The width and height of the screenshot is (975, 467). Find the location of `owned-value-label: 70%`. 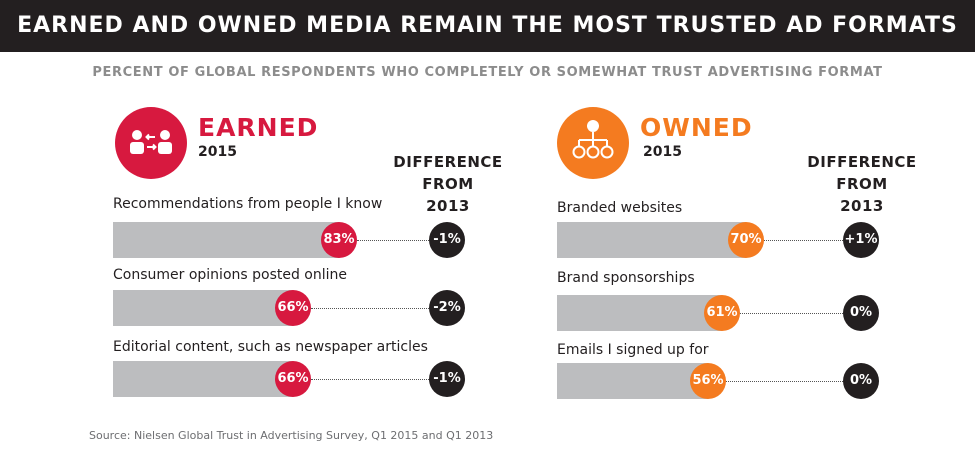

owned-value-label: 70% is located at coordinates (746, 240).